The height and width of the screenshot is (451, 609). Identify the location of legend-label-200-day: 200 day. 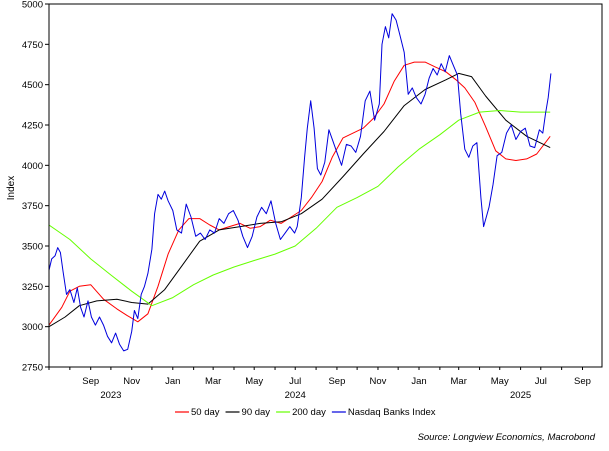
(309, 412).